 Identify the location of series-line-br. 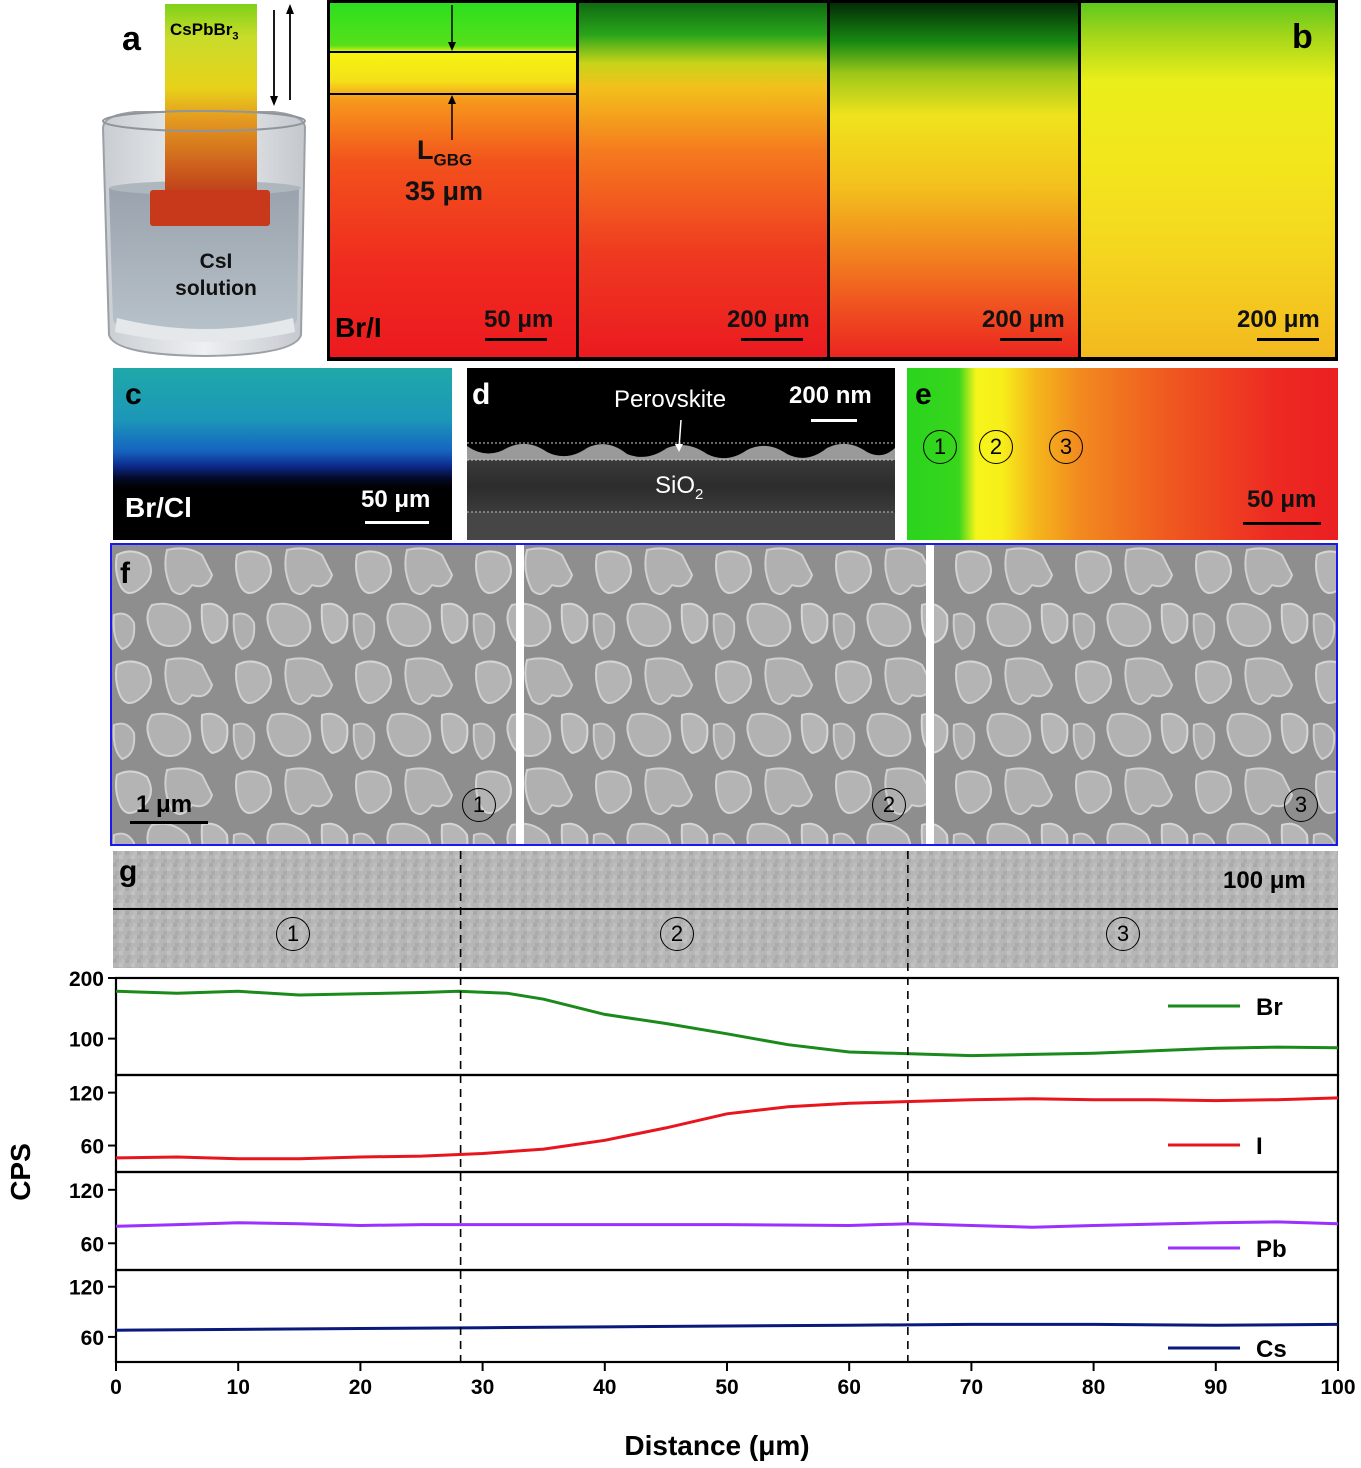
(727, 1023).